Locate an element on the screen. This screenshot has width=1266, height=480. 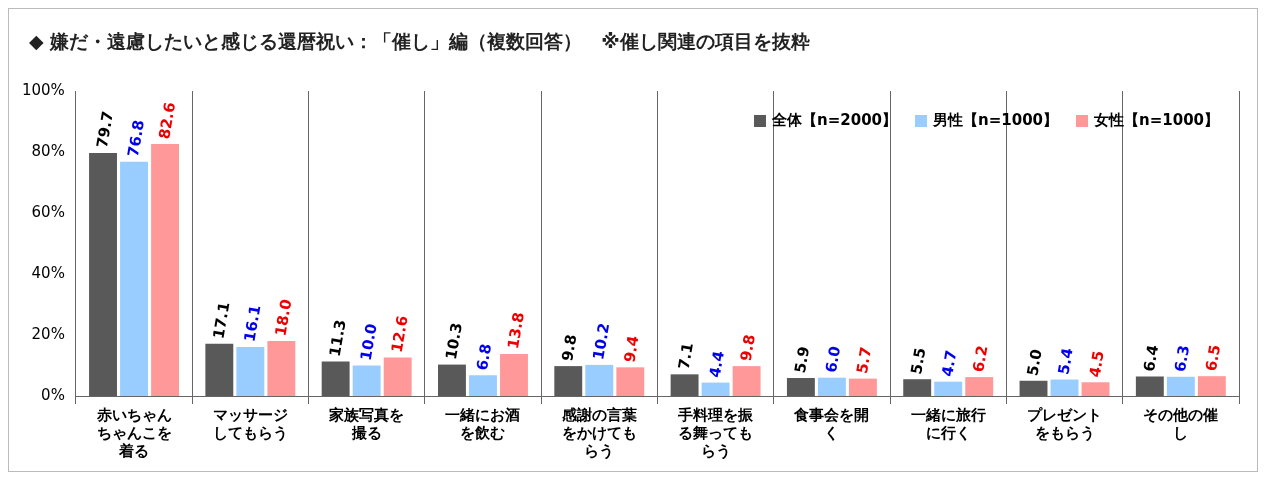
data-label: 4.5 is located at coordinates (1096, 364).